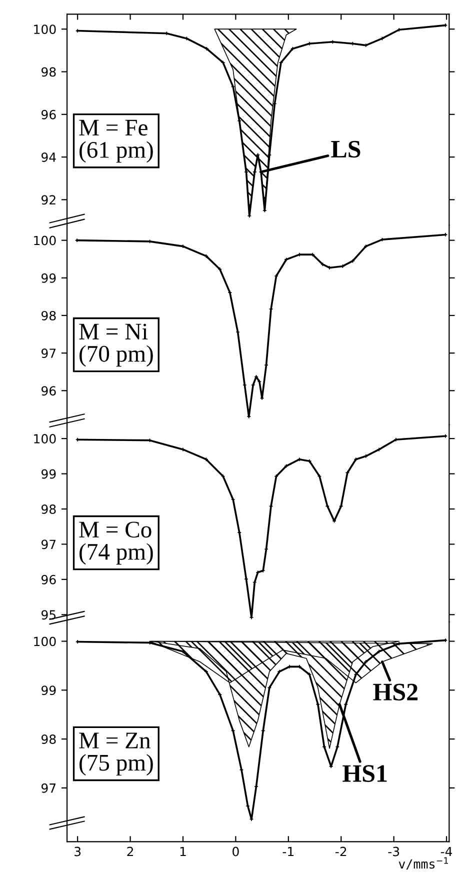 Image resolution: width=456 pixels, height=886 pixels. What do you see at coordinates (116, 345) in the screenshot?
I see `annotation: M = Ni (70 pm)` at bounding box center [116, 345].